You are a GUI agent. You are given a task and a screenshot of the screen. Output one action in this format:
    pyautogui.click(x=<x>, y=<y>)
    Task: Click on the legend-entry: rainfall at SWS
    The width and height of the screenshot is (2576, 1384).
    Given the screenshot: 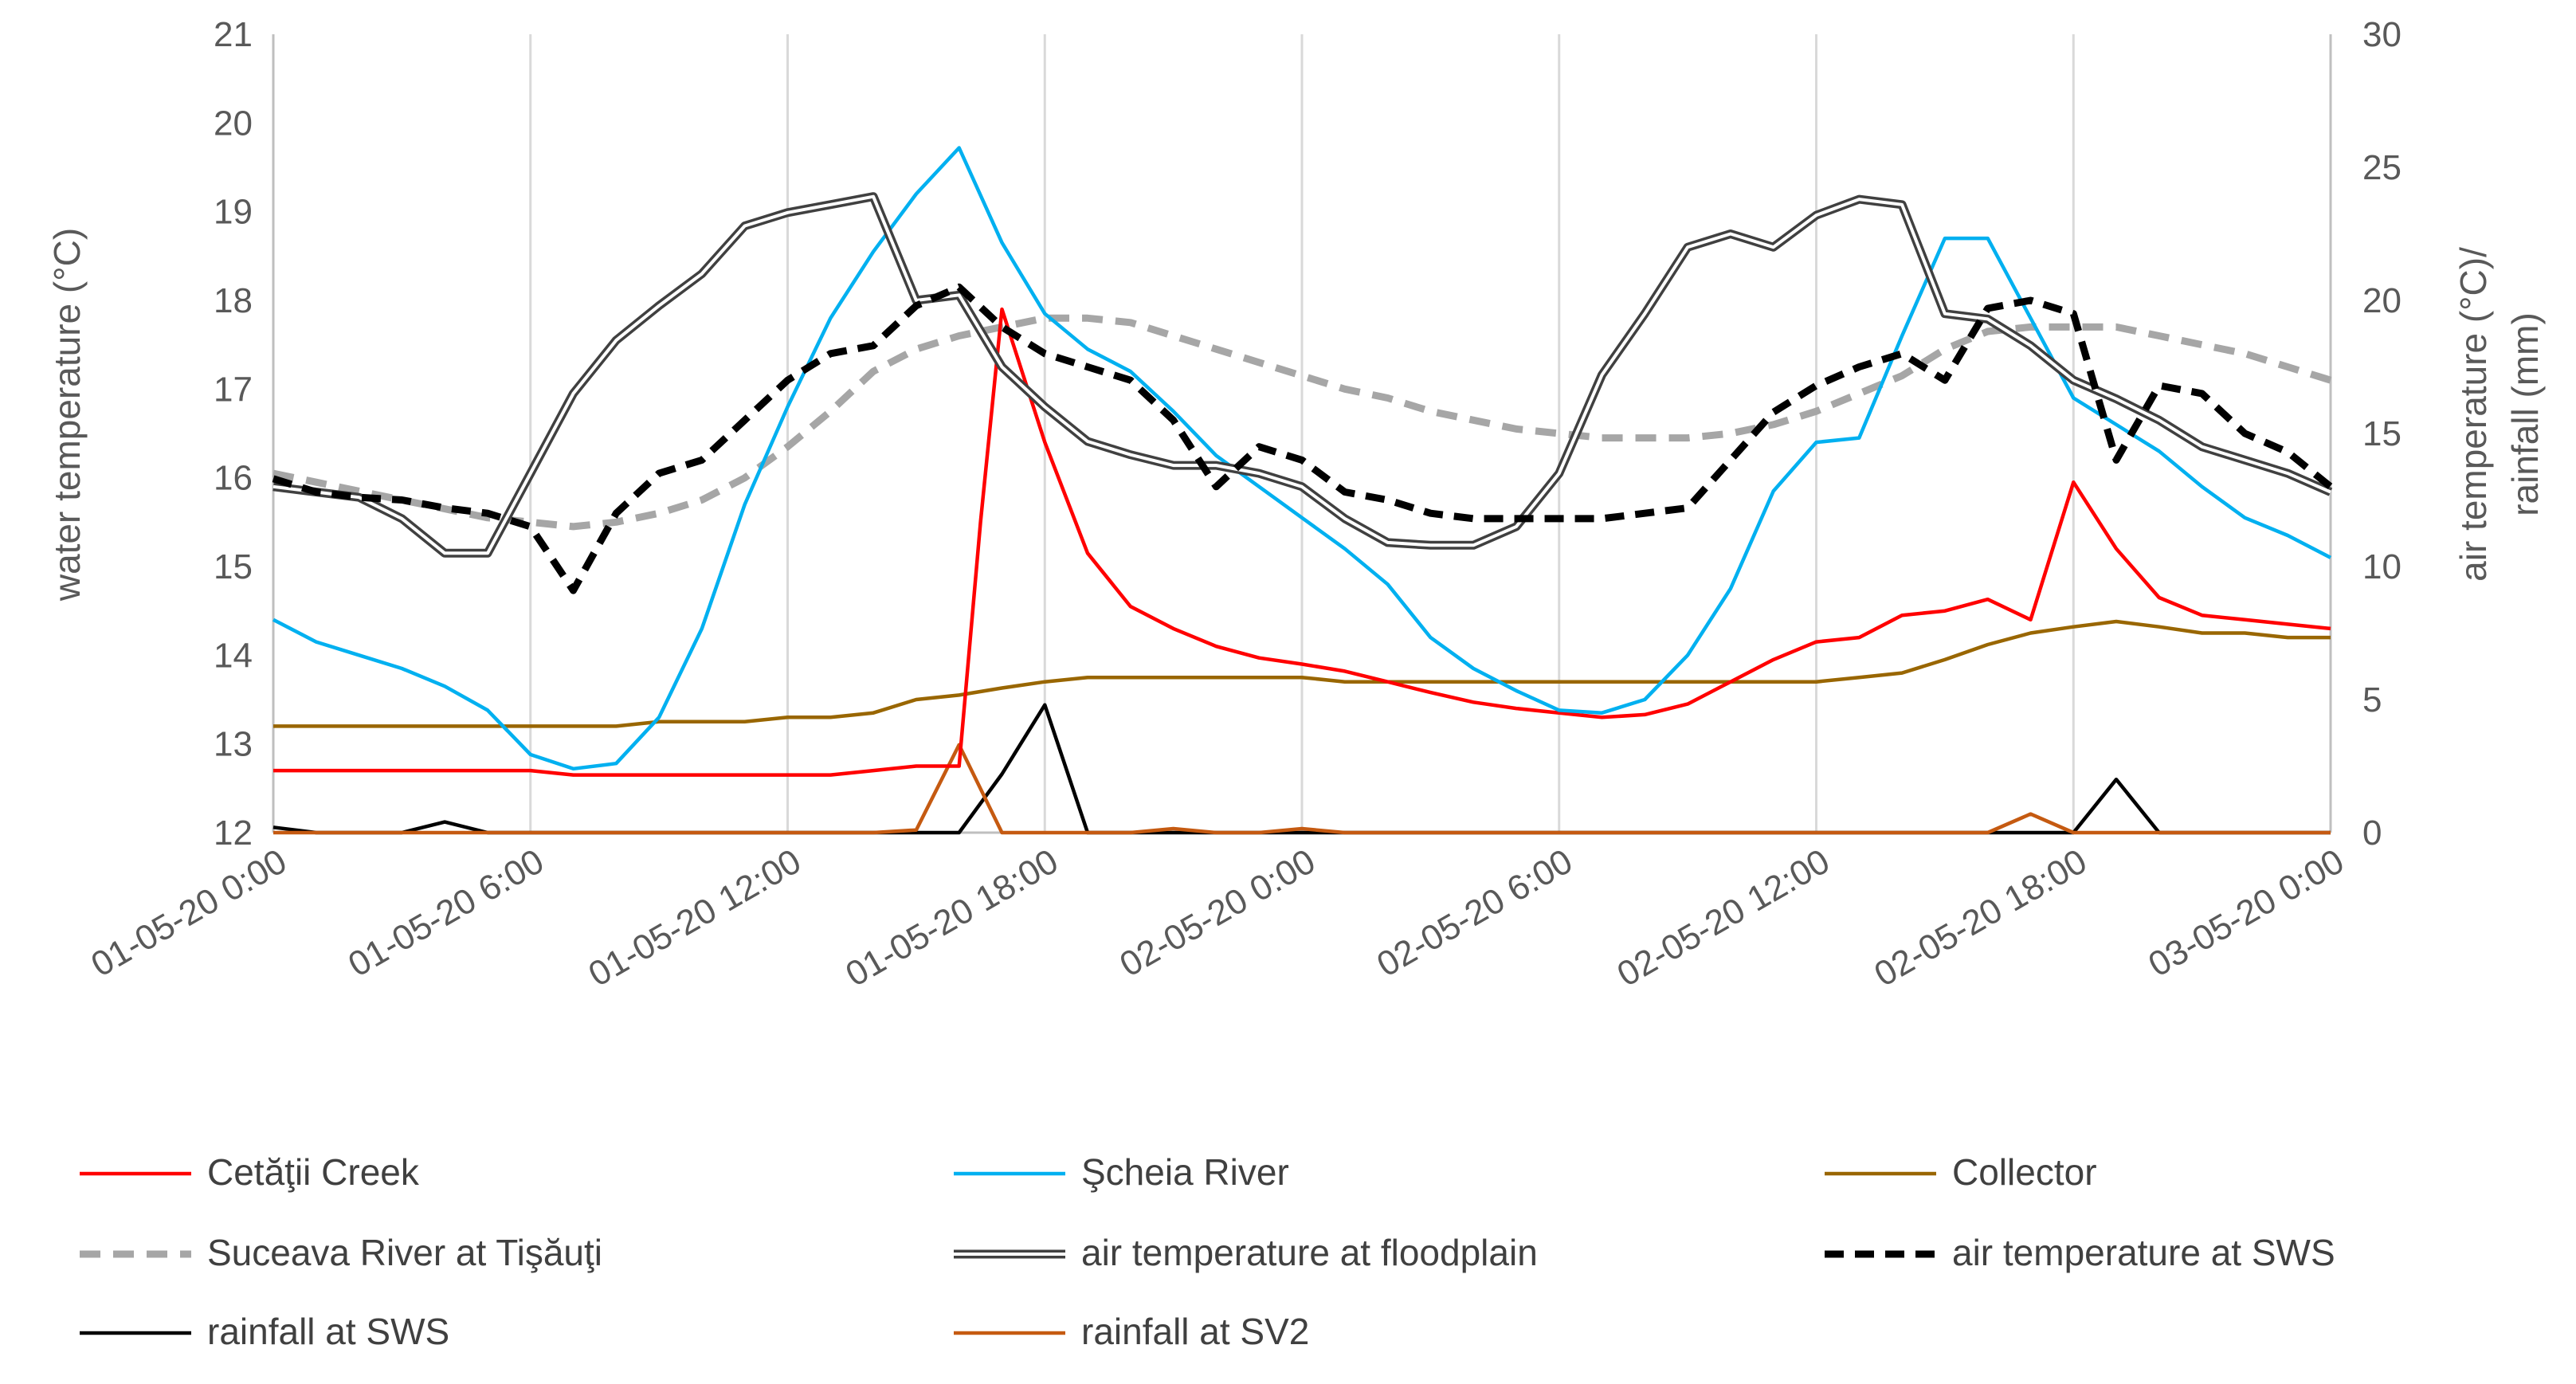 What is the action you would take?
    pyautogui.click(x=264, y=1331)
    